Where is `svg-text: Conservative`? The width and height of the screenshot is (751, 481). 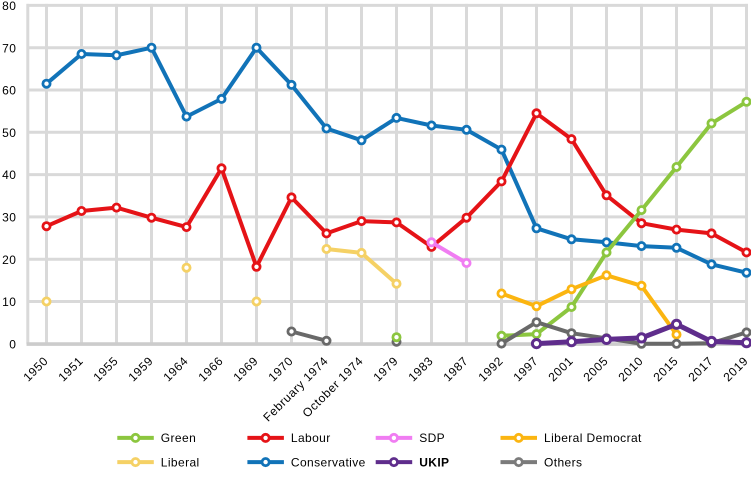
svg-text: Conservative is located at coordinates (328, 462).